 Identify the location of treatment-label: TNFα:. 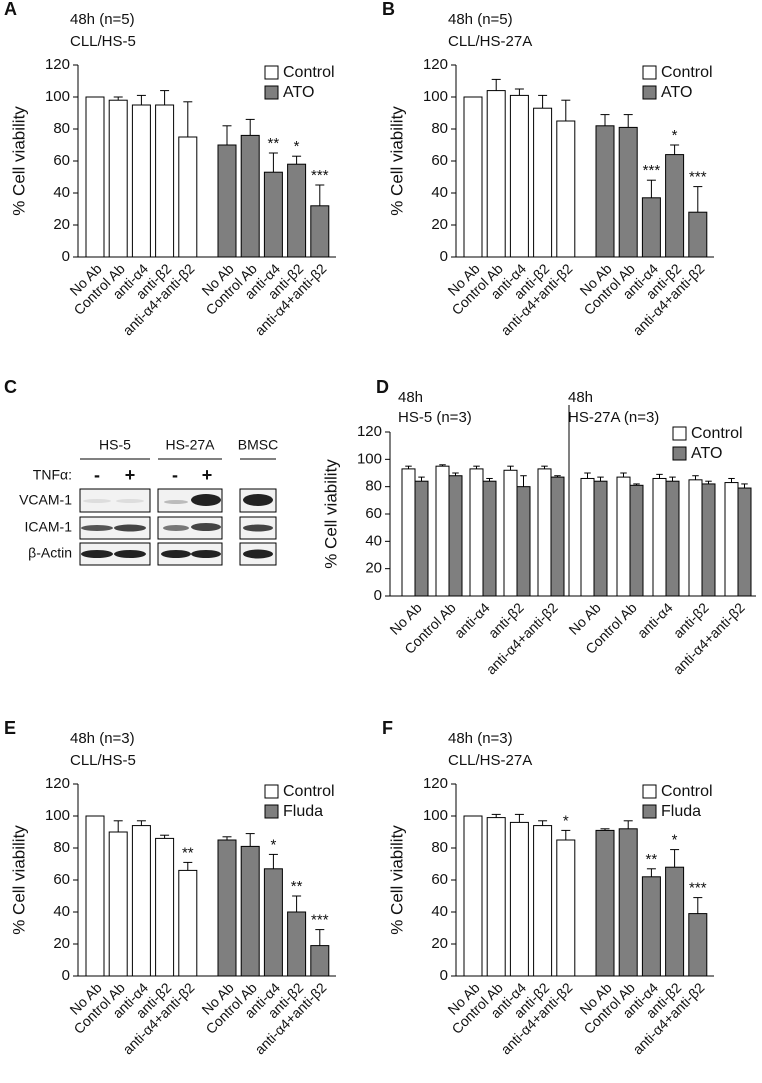
(52, 475).